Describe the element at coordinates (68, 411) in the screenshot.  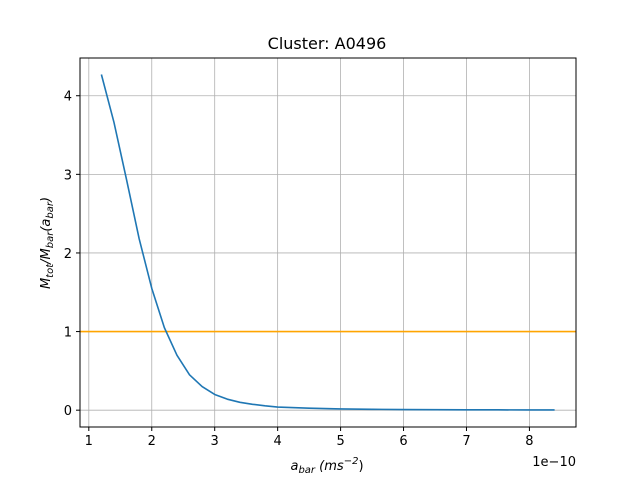
I see `y-tick-label: 0` at that location.